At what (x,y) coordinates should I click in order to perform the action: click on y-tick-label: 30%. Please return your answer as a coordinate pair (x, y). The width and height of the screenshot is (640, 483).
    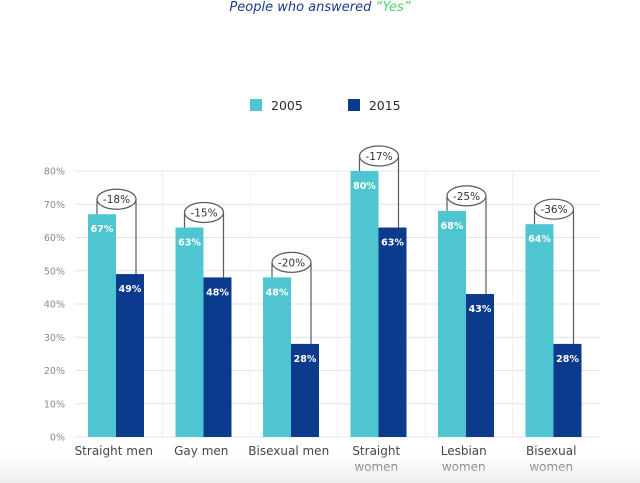
    Looking at the image, I should click on (54, 338).